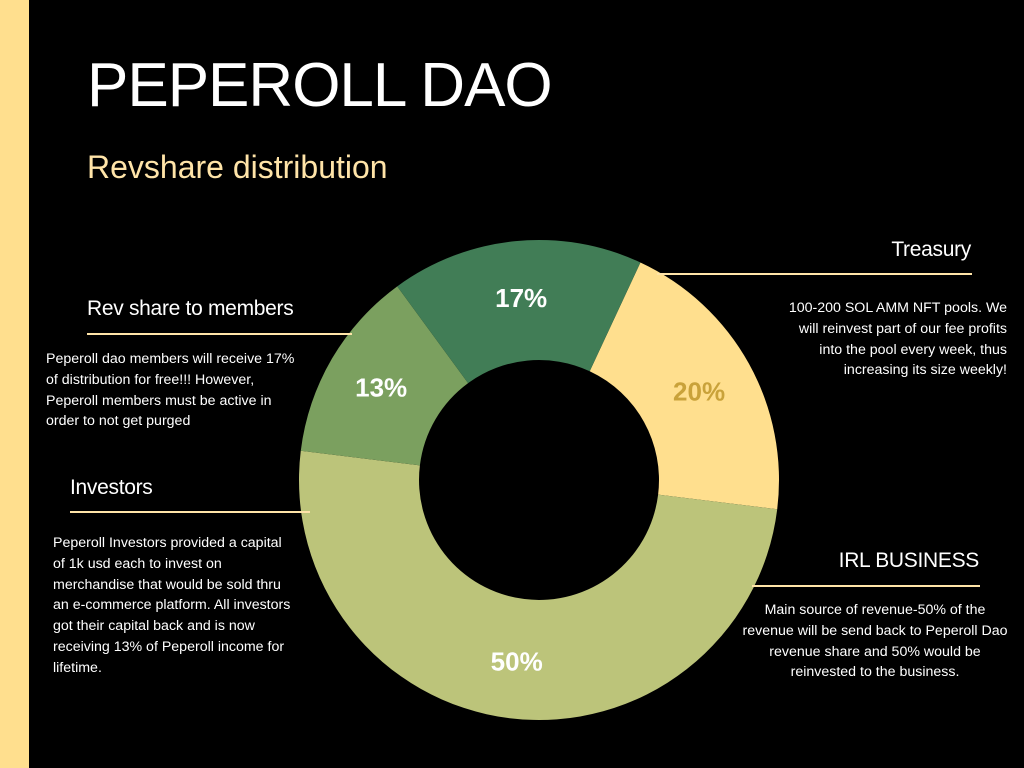 The width and height of the screenshot is (1024, 768). Describe the element at coordinates (159, 400) in the screenshot. I see `description-line: Peperoll members must be active in` at that location.